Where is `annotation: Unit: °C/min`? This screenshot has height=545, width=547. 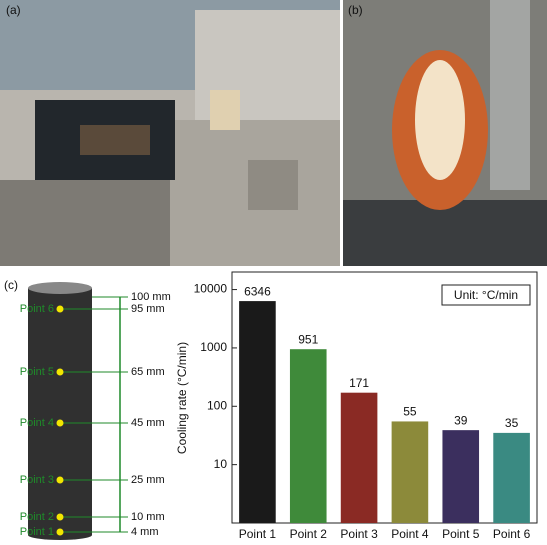 annotation: Unit: °C/min is located at coordinates (486, 295).